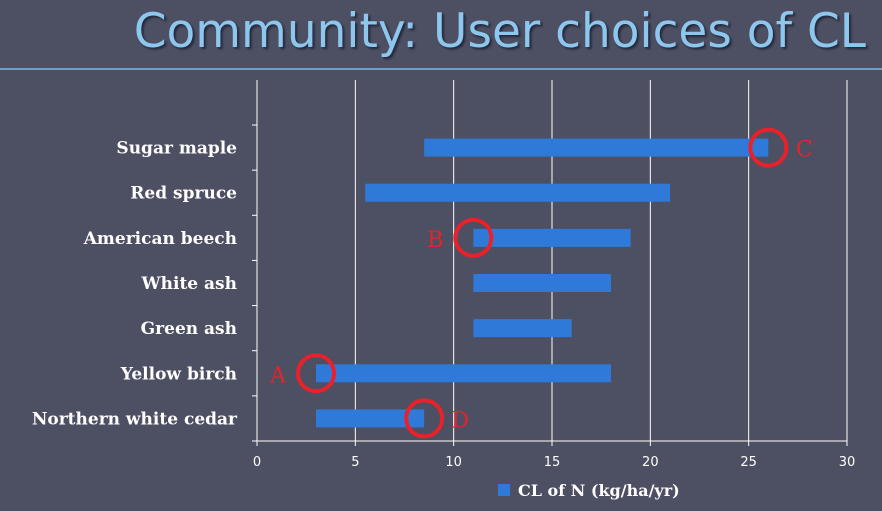 The width and height of the screenshot is (882, 511). Describe the element at coordinates (847, 462) in the screenshot. I see `x-tick-label: 30` at that location.